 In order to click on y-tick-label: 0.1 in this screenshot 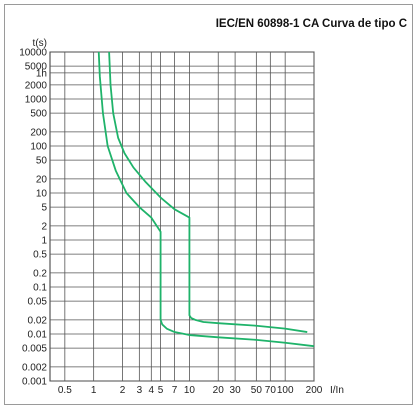, I will do `click(40, 288)`.